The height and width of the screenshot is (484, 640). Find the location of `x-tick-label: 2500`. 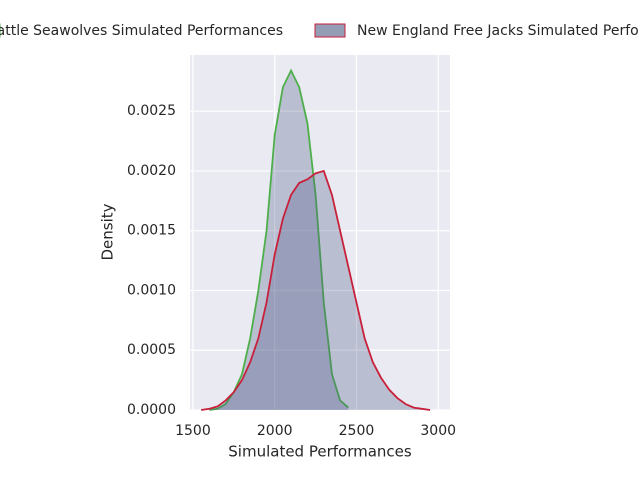

x-tick-label: 2500 is located at coordinates (357, 431).